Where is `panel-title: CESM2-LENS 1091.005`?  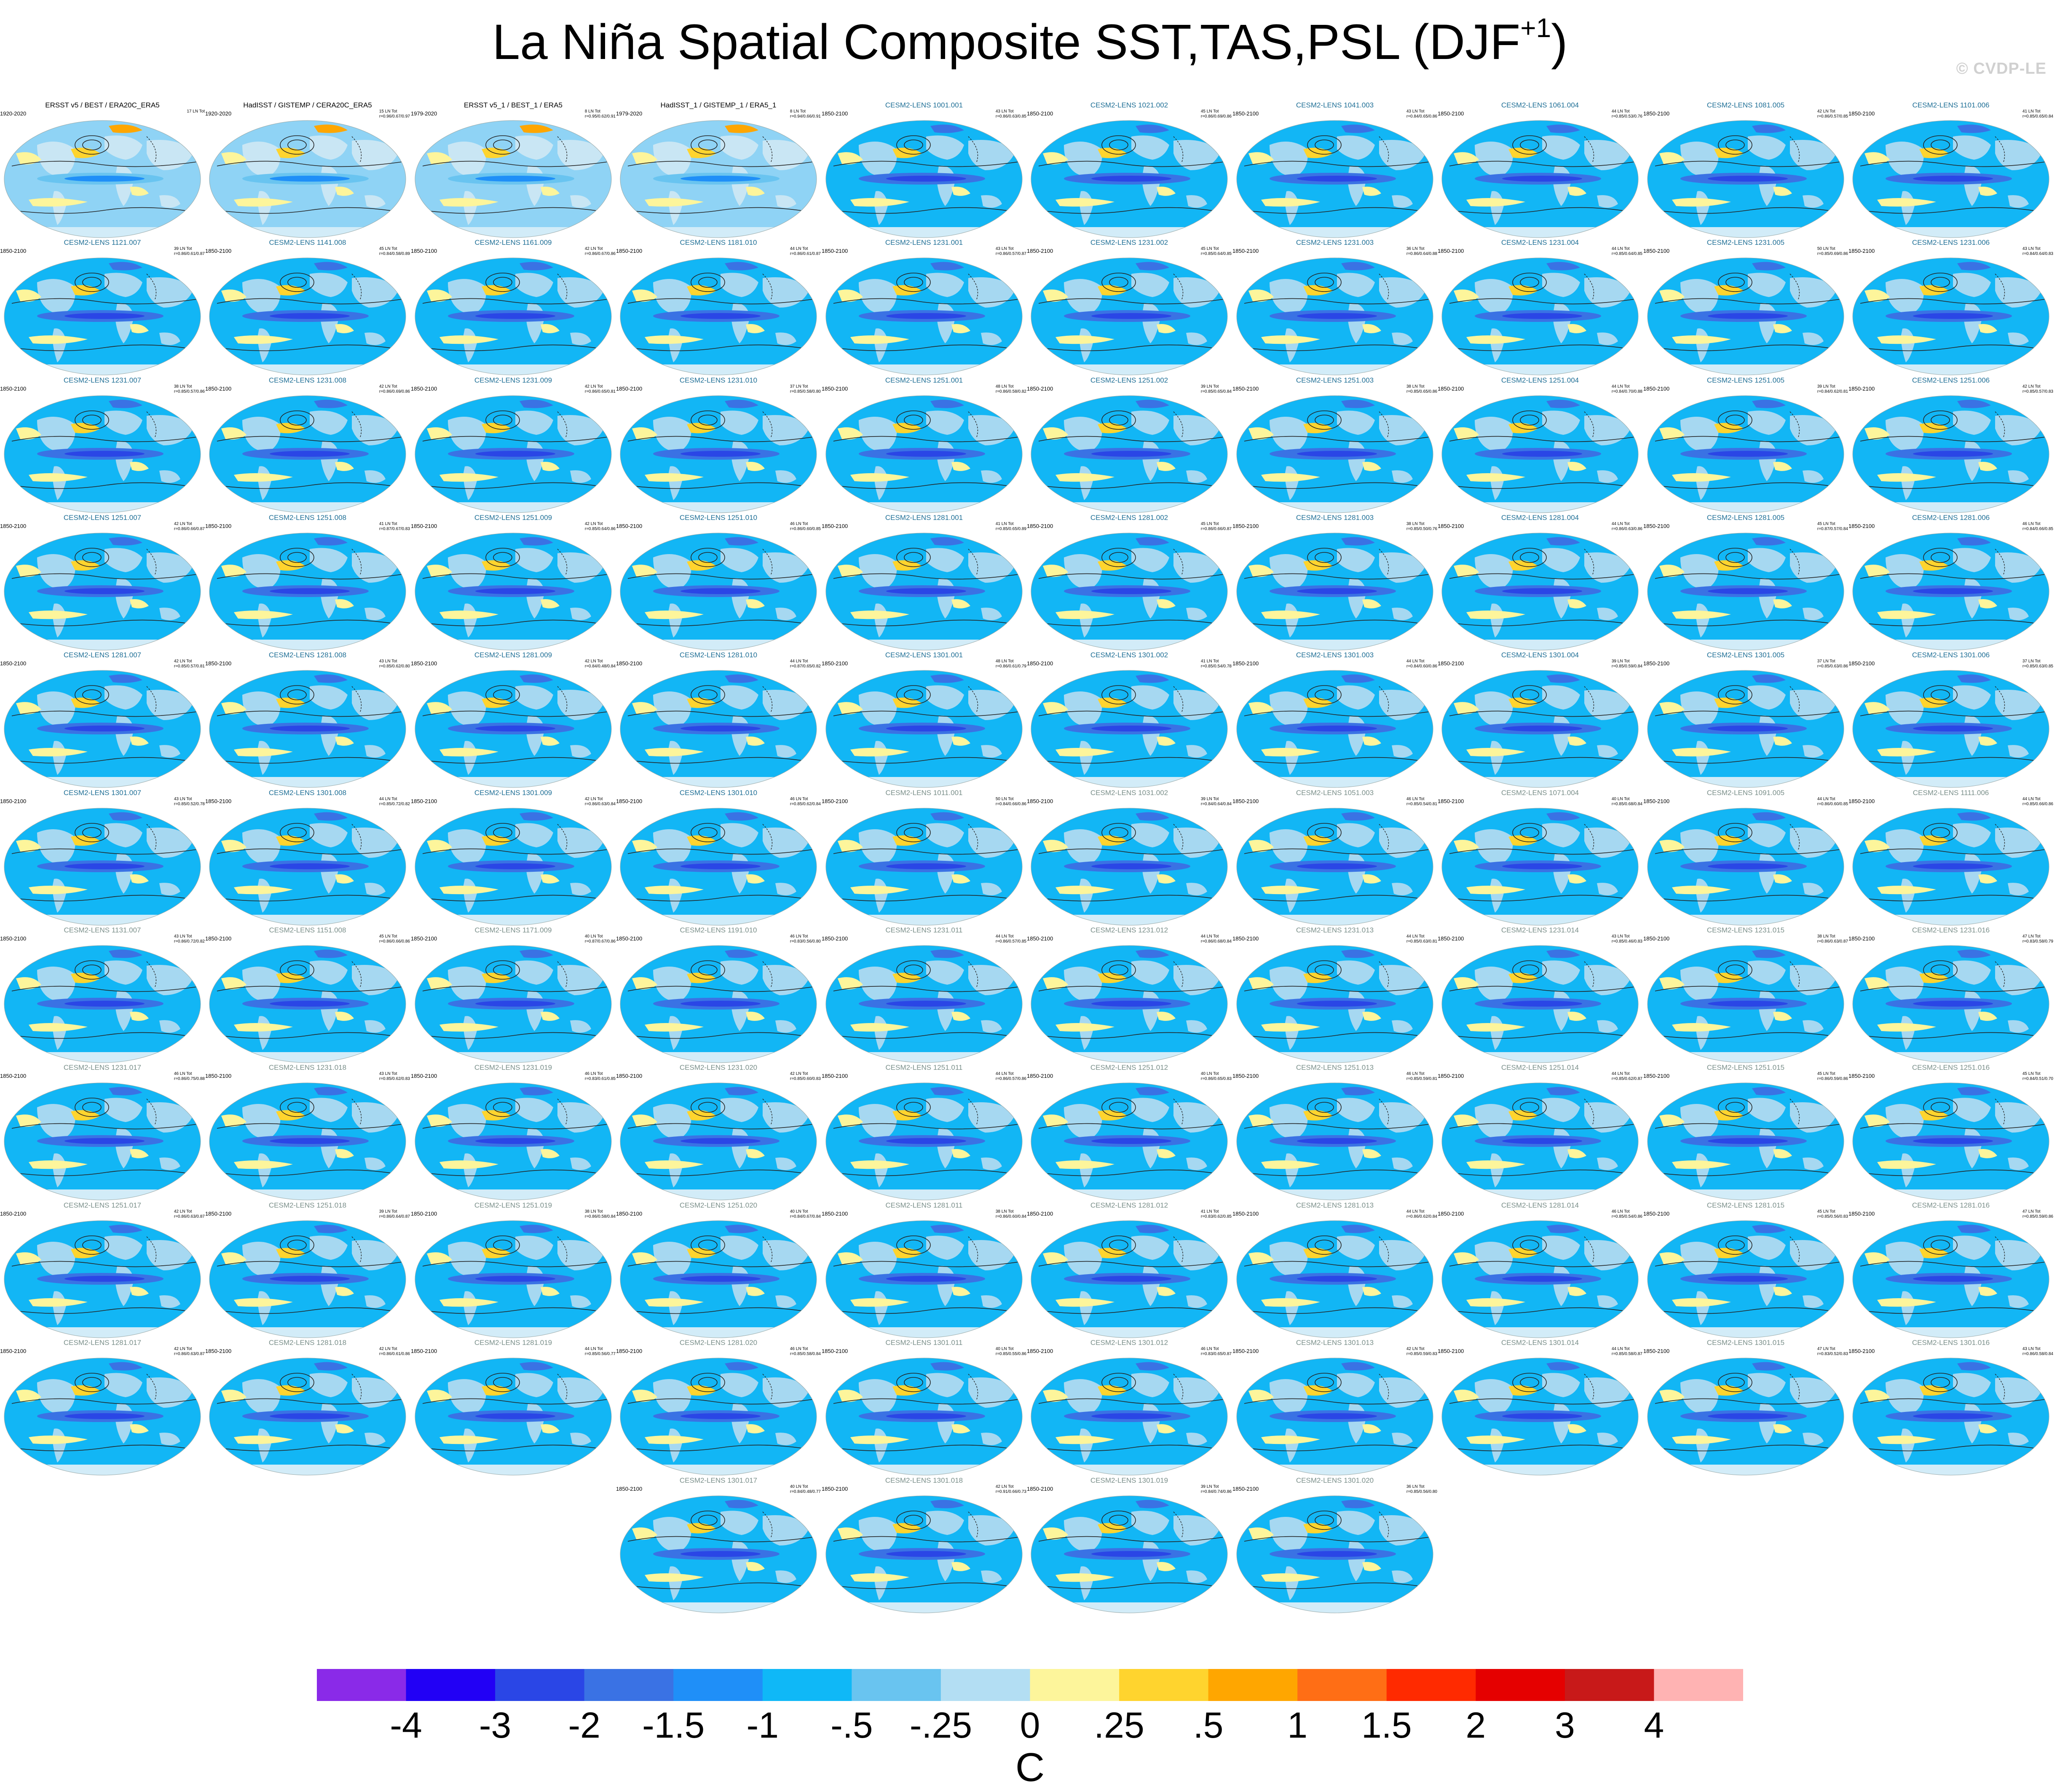
panel-title: CESM2-LENS 1091.005 is located at coordinates (1745, 793).